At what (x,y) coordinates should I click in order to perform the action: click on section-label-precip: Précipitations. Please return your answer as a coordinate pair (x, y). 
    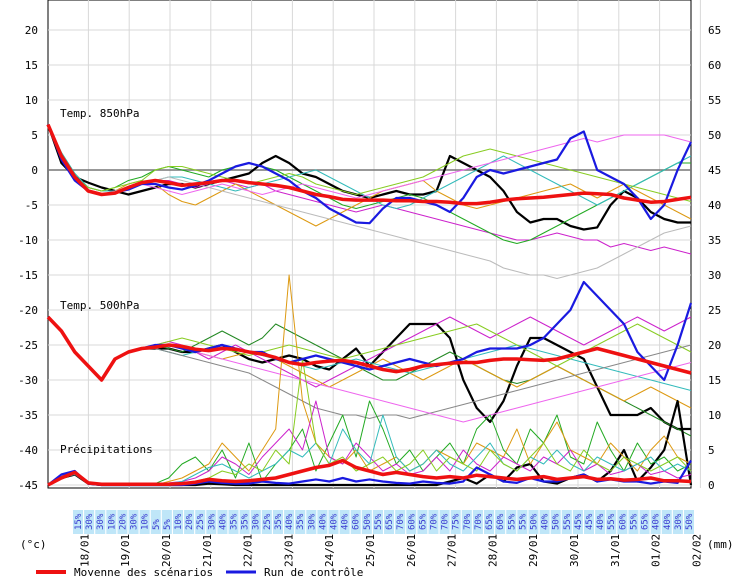
    Looking at the image, I should click on (106, 449).